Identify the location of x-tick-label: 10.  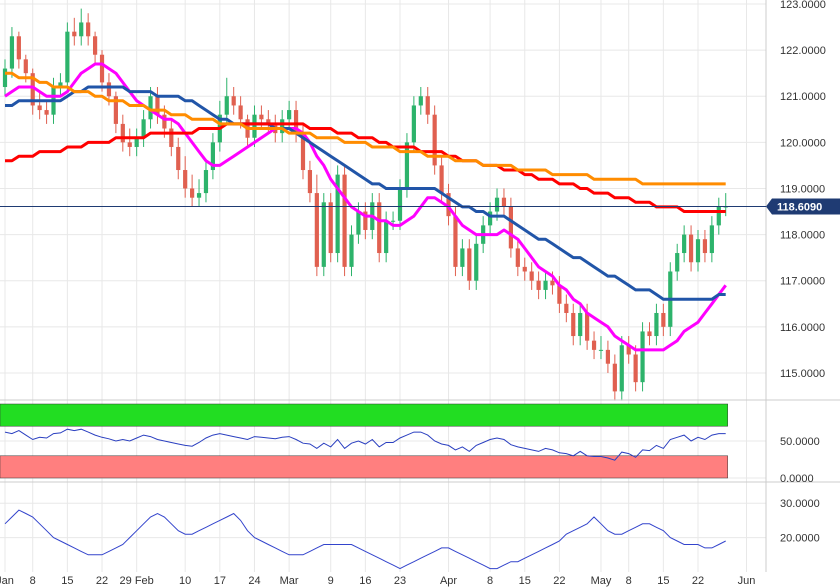
(185, 581).